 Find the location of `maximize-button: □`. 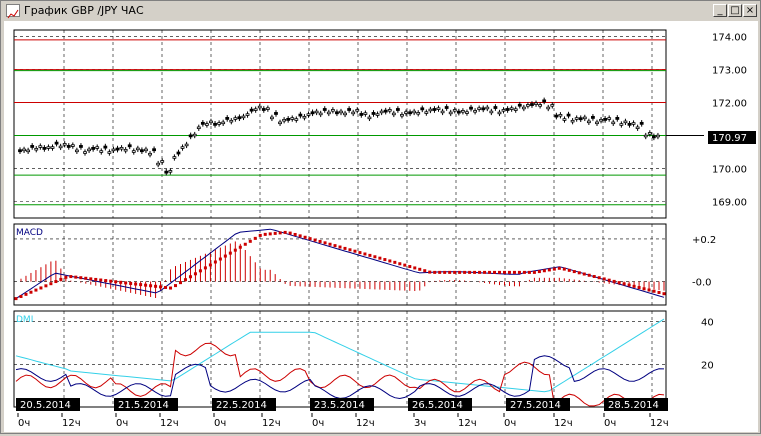

maximize-button: □ is located at coordinates (735, 10).